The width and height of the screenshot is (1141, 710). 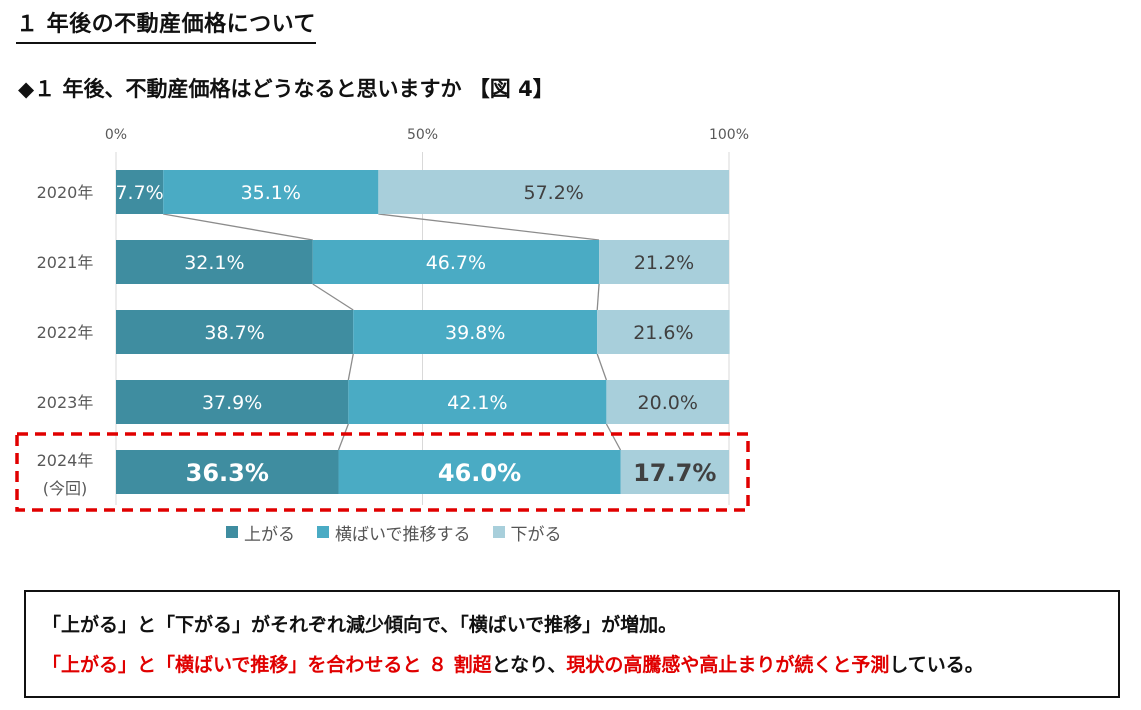 I want to click on data-label: 38.7%, so click(x=234, y=333).